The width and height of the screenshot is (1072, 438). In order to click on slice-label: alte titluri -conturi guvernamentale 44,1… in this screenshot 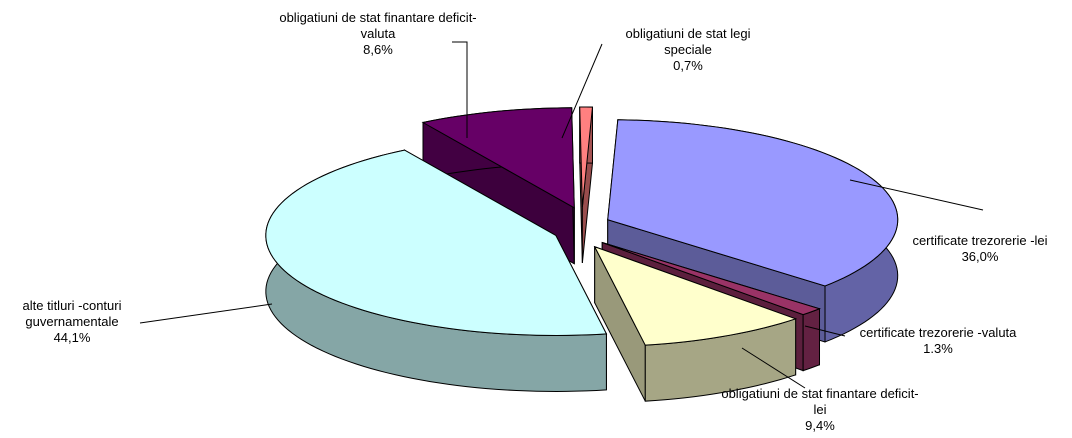, I will do `click(72, 322)`.